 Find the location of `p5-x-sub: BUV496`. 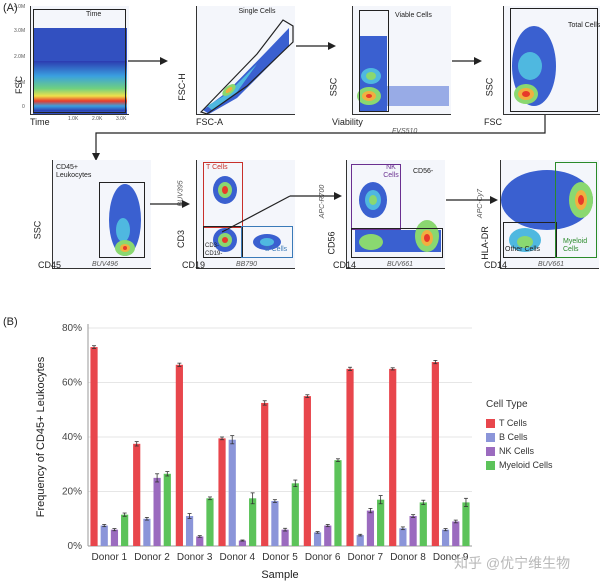

p5-x-sub: BUV496 is located at coordinates (105, 264).